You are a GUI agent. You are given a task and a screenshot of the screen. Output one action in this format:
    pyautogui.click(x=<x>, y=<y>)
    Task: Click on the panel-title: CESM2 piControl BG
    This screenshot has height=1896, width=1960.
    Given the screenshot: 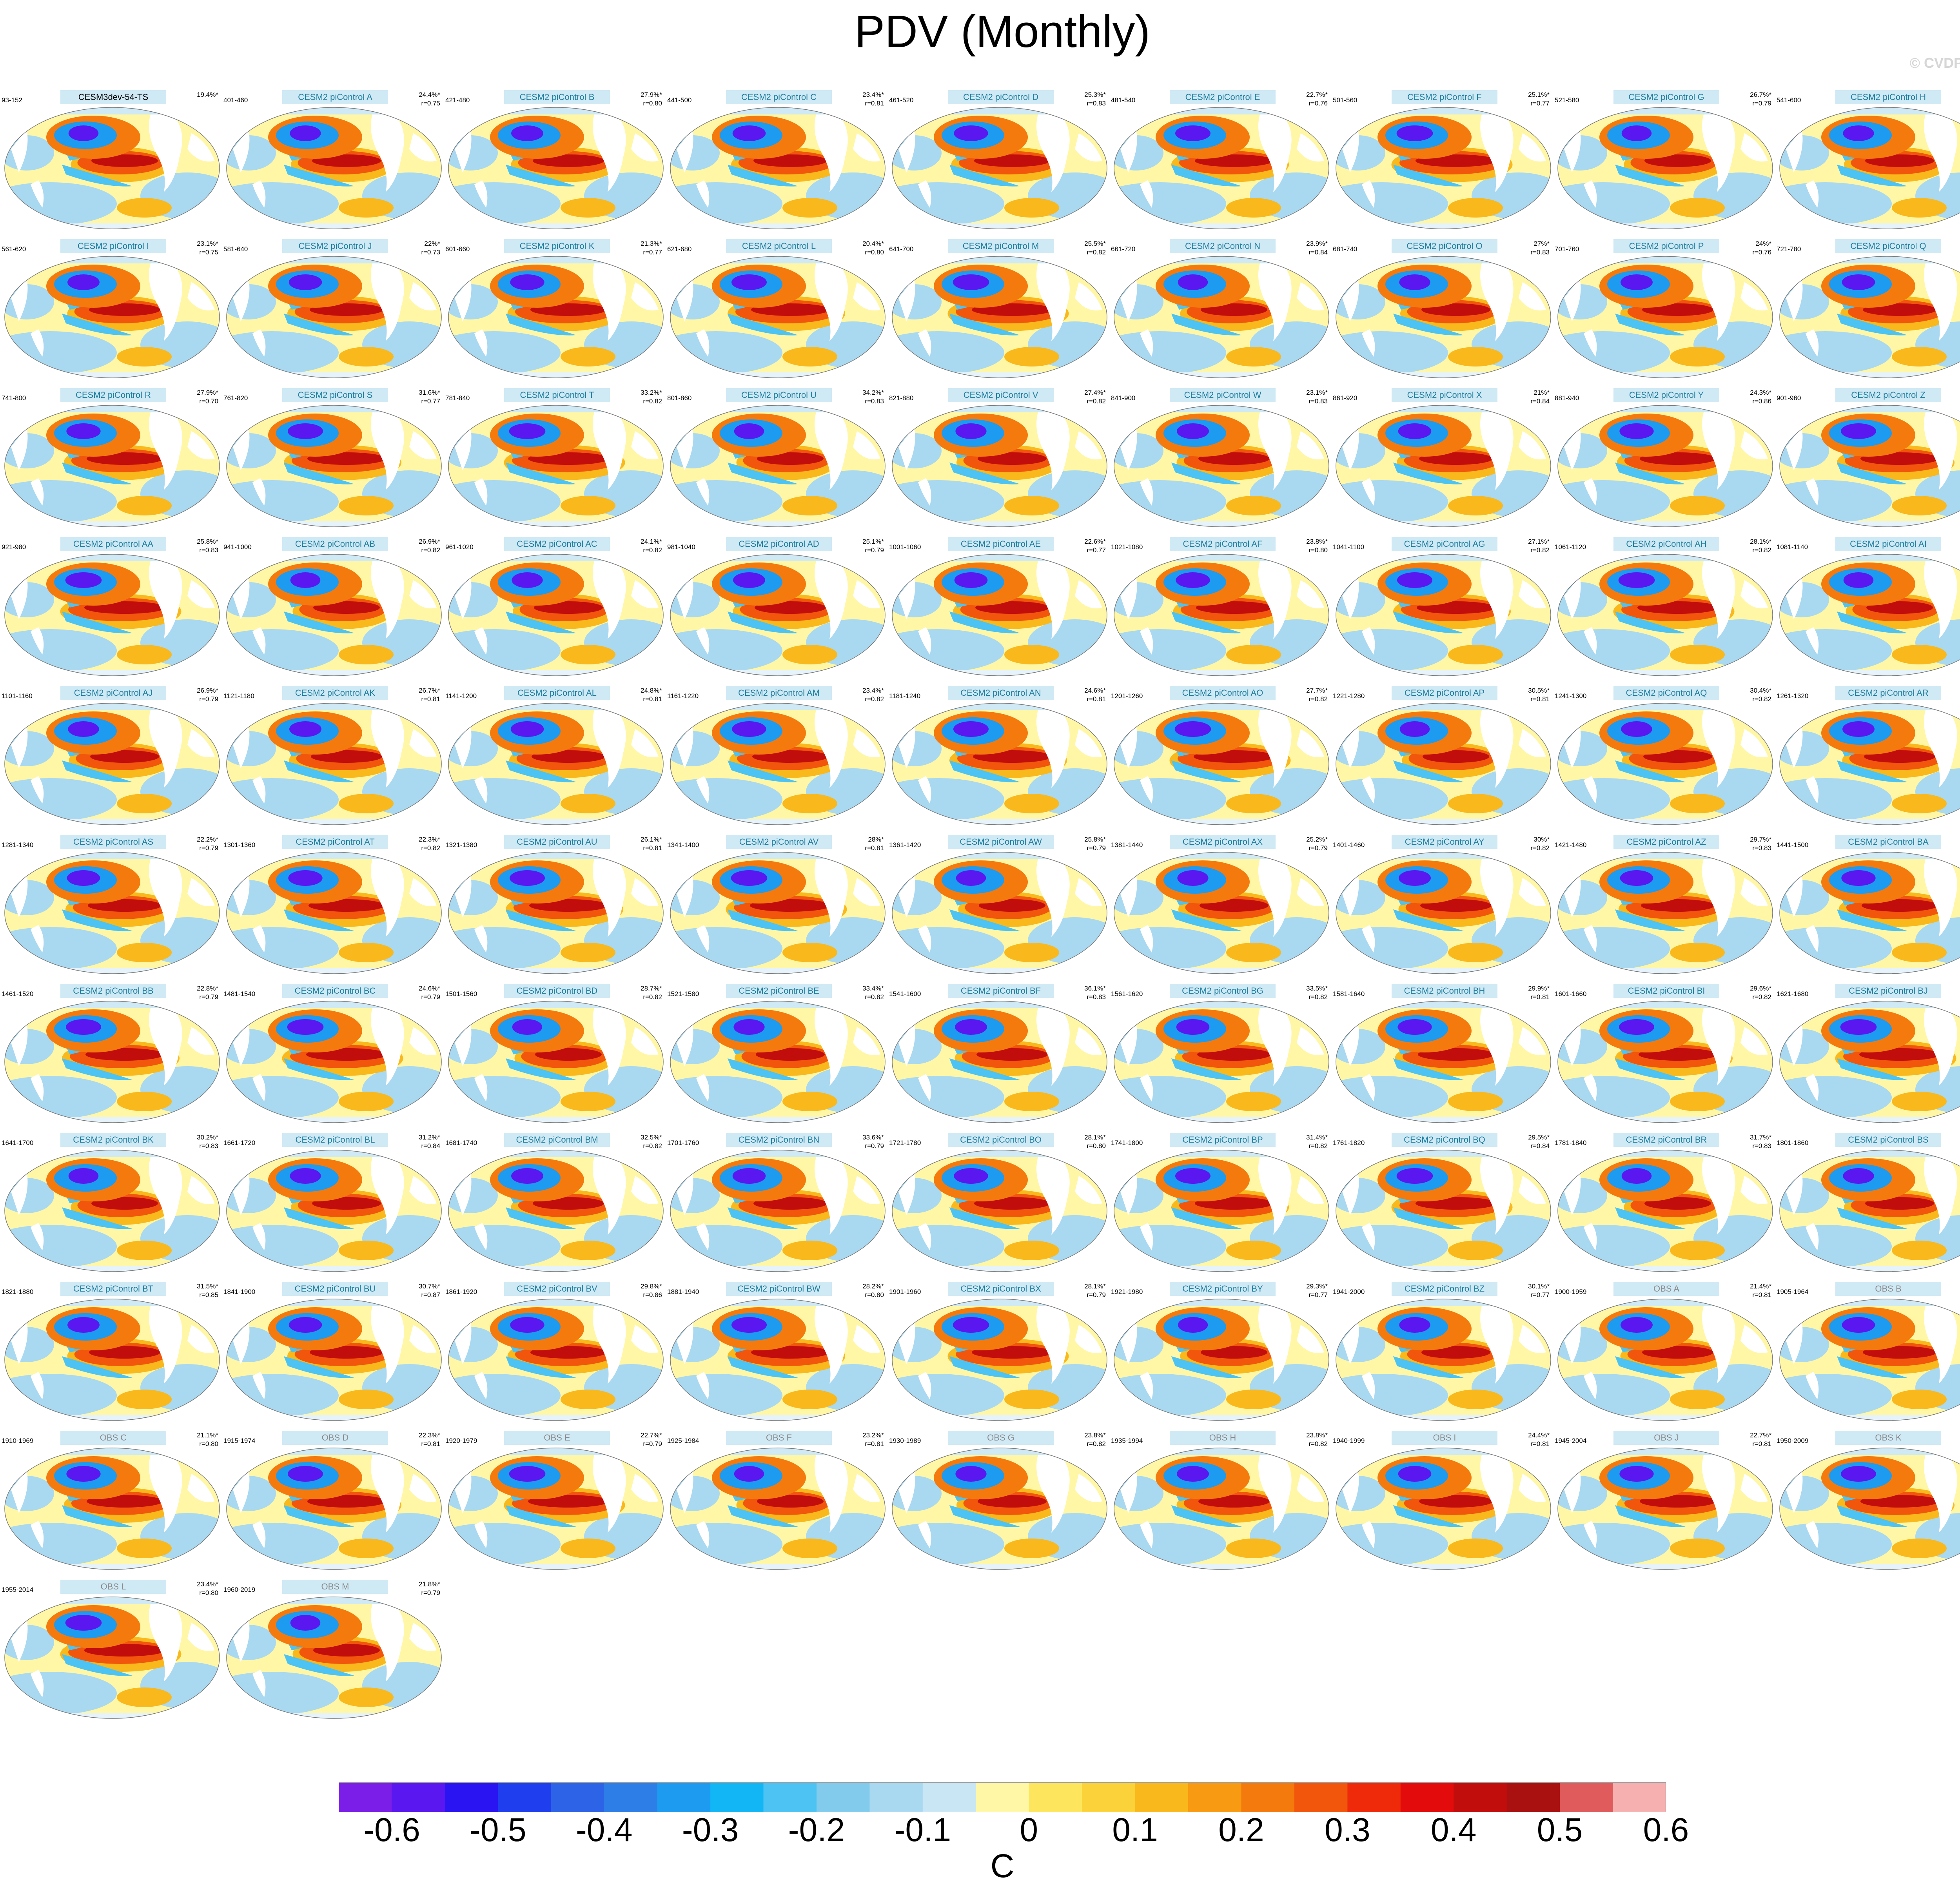 What is the action you would take?
    pyautogui.click(x=1223, y=991)
    